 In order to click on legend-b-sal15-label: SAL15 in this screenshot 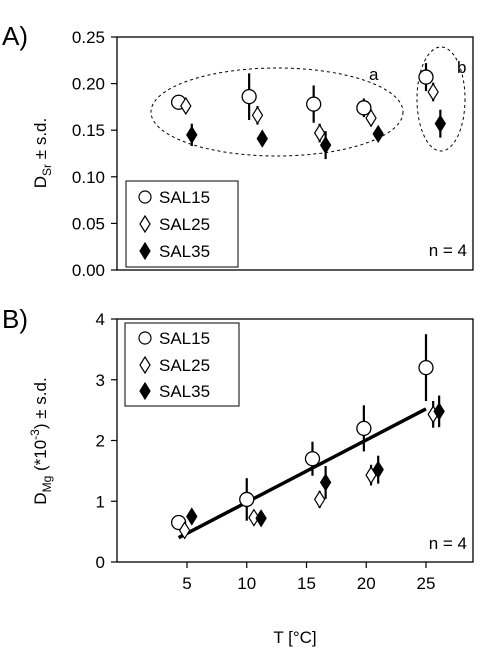, I will do `click(184, 338)`.